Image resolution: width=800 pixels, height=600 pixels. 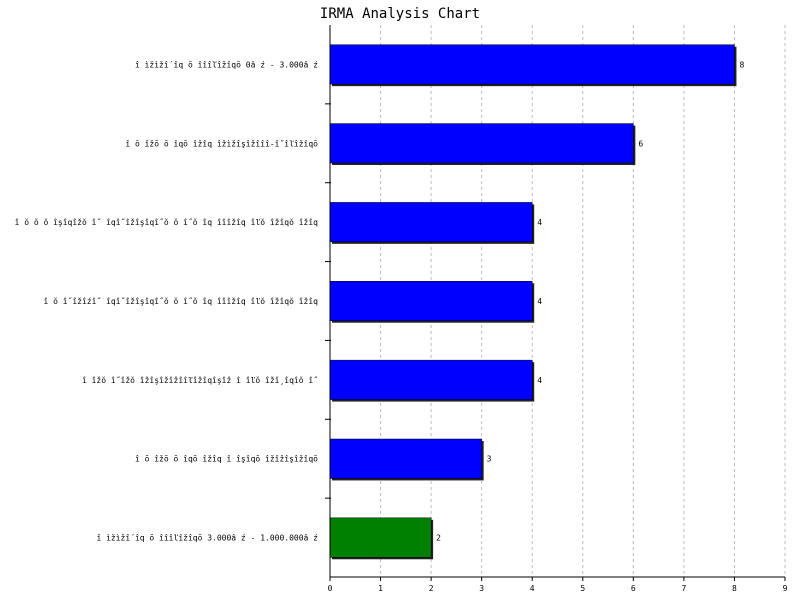 What do you see at coordinates (431, 588) in the screenshot?
I see `x-tick-label: 2` at bounding box center [431, 588].